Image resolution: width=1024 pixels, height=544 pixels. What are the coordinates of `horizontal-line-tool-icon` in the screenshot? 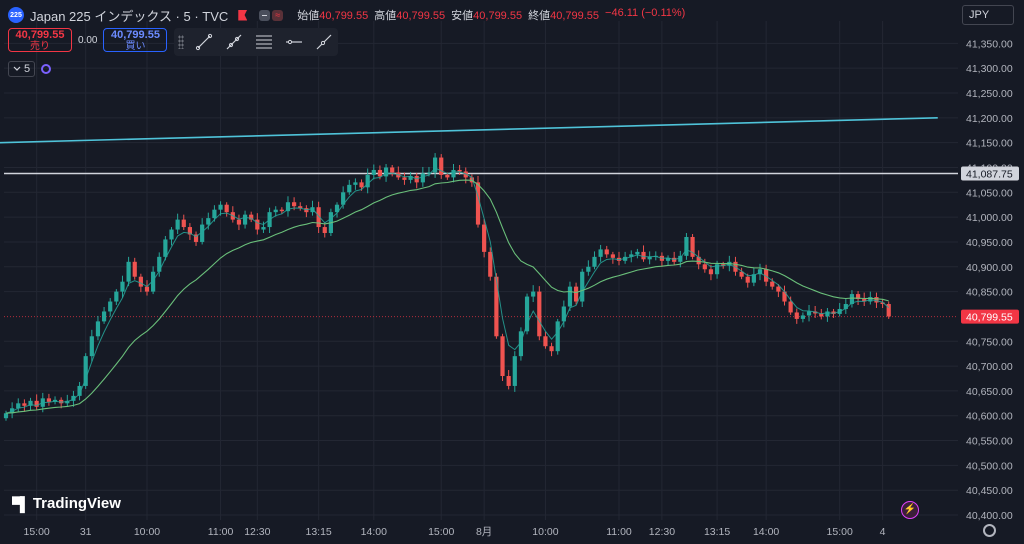 It's located at (294, 42).